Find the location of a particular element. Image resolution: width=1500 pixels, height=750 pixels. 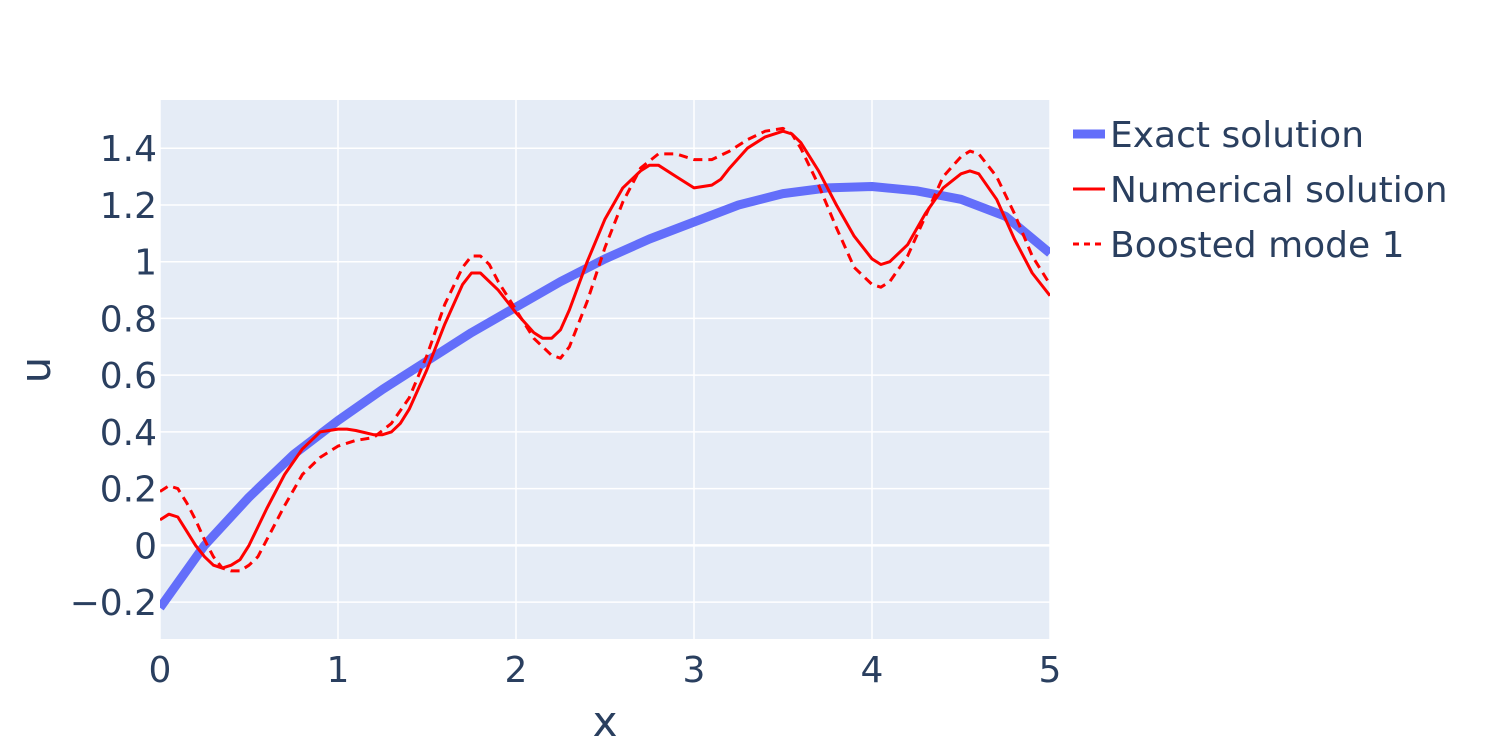

y-tick-label: 1.4 is located at coordinates (128, 149).